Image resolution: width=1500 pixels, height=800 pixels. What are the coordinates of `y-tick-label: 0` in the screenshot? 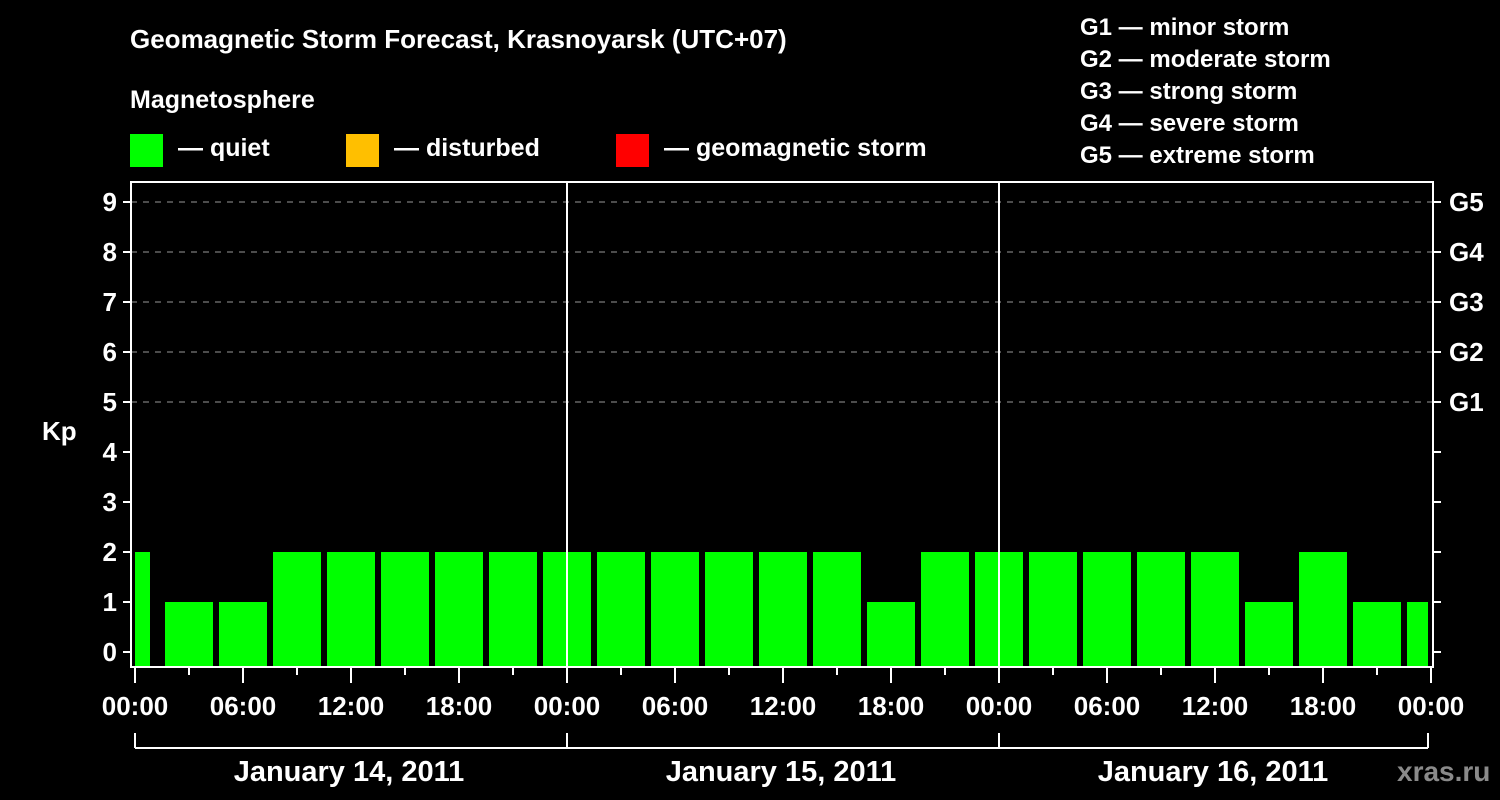 It's located at (110, 652).